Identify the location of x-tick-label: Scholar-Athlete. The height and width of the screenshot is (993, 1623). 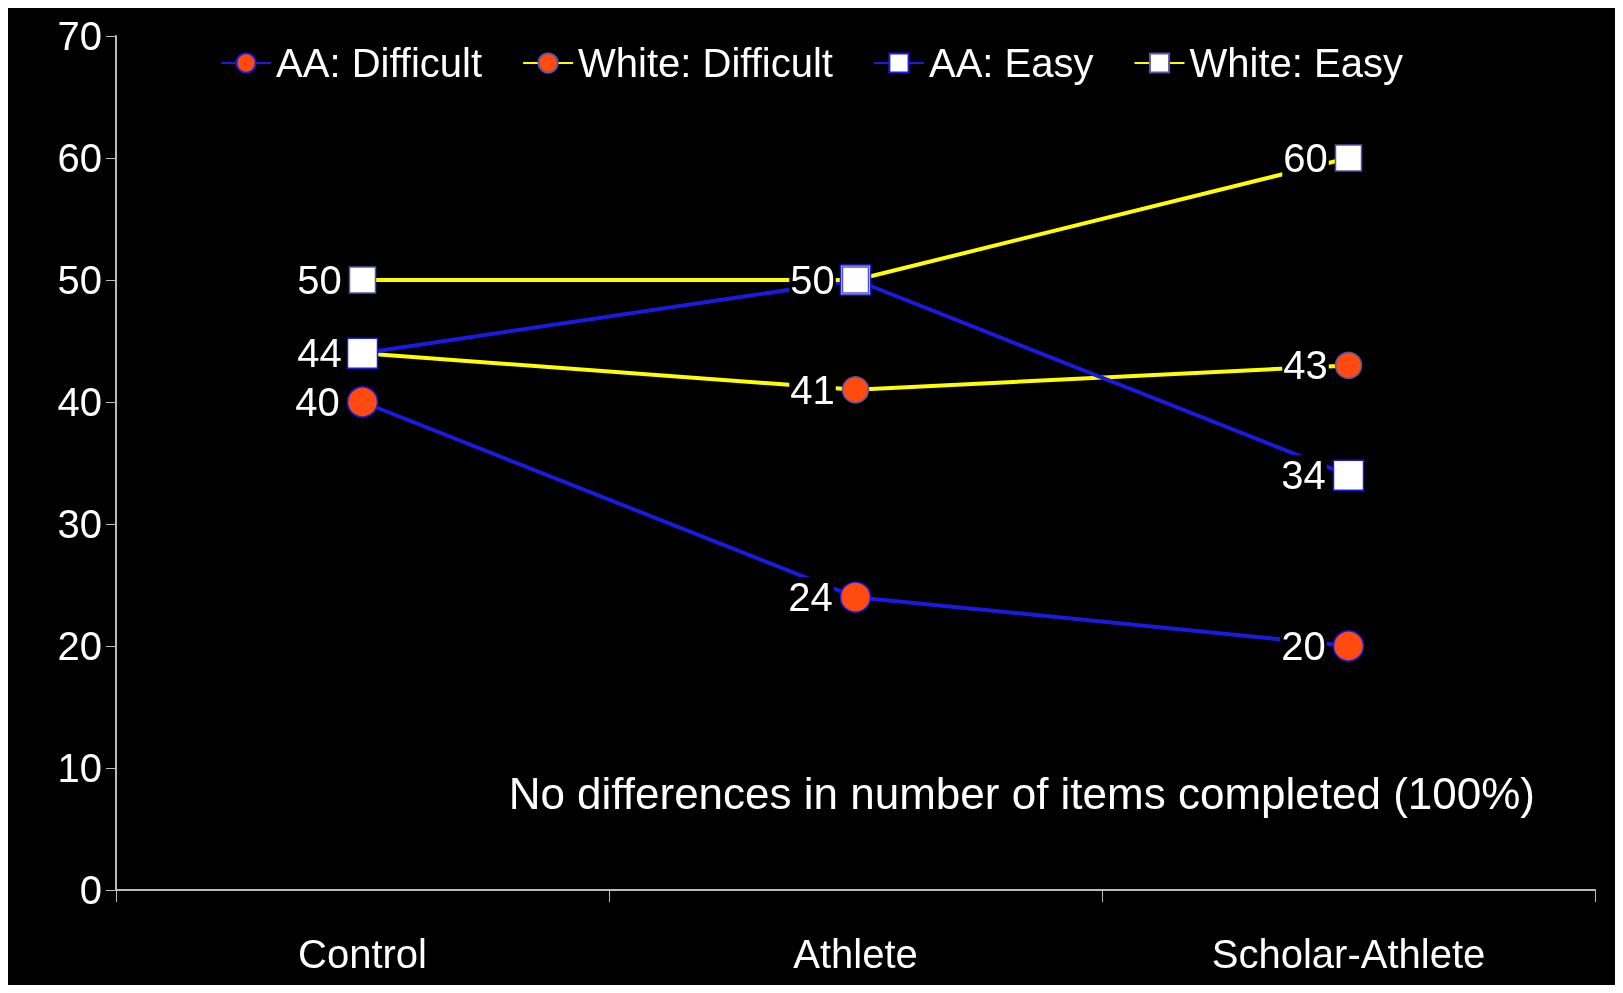
(1348, 954).